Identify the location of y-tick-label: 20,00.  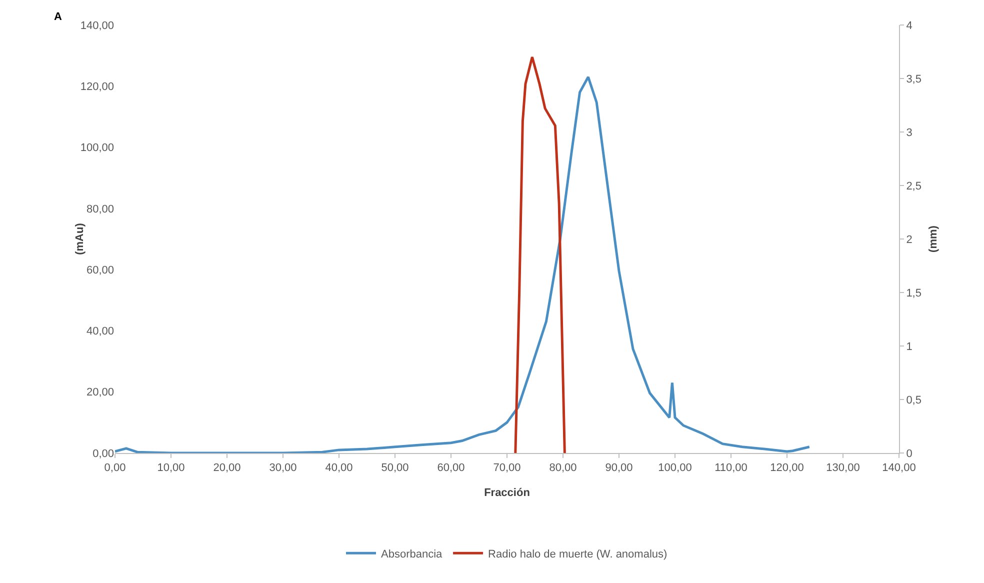
(100, 392).